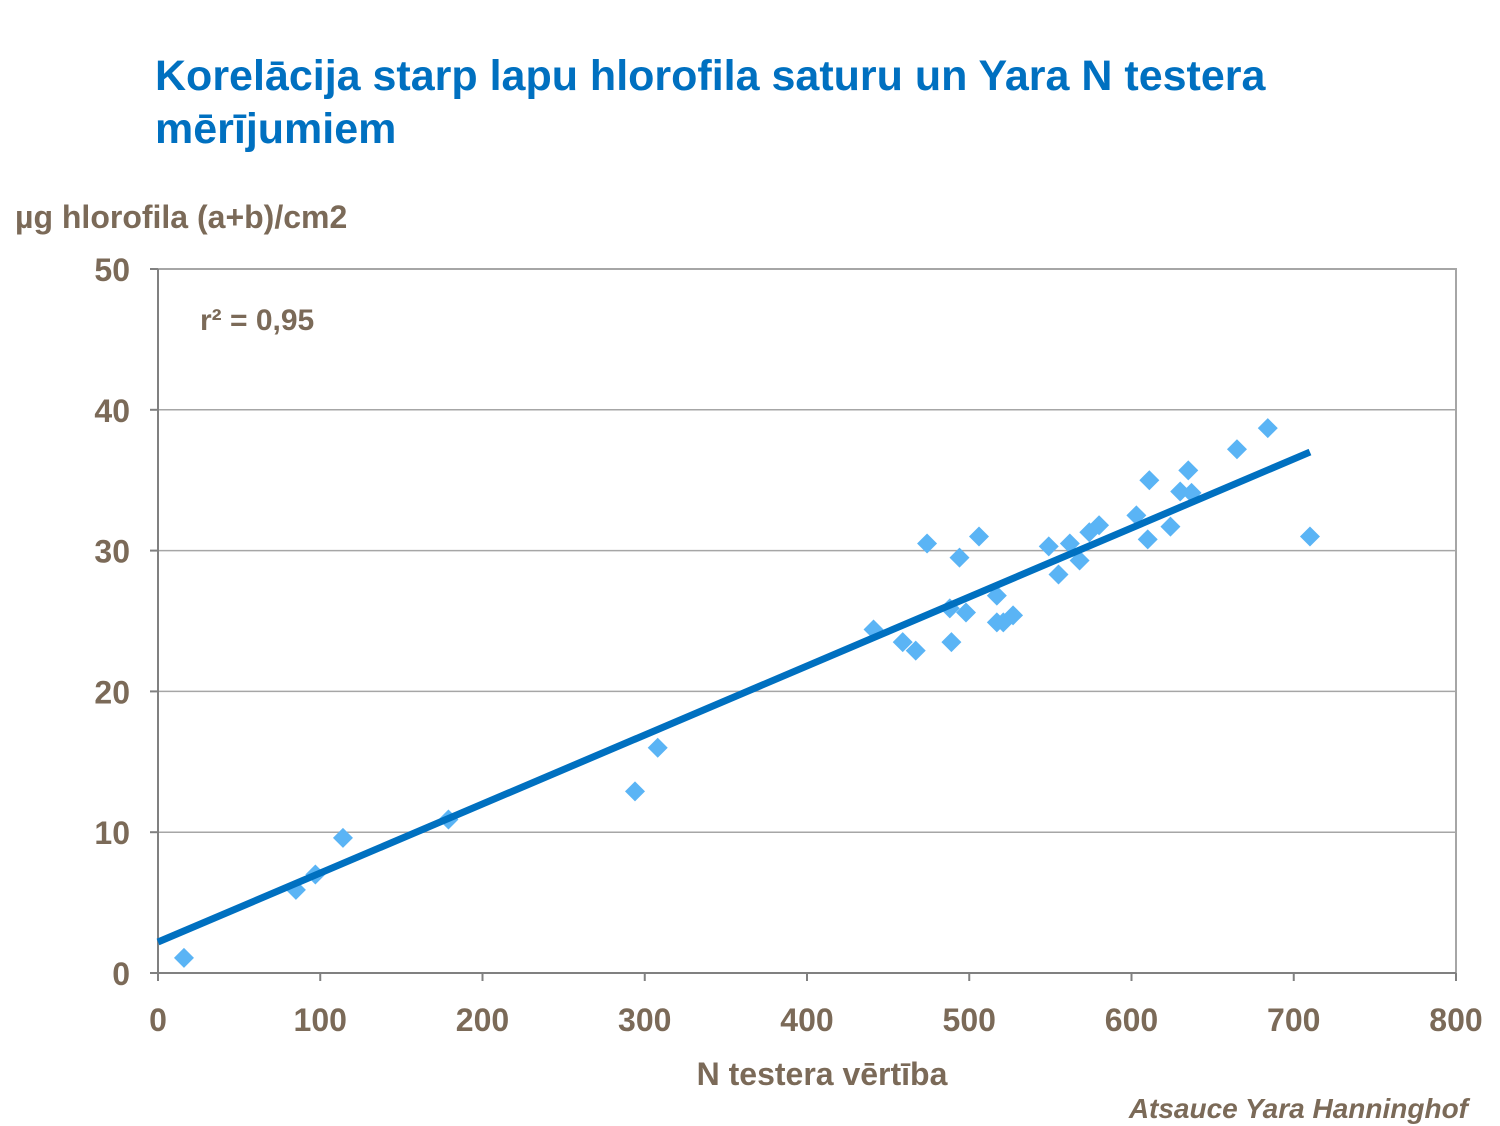 This screenshot has height=1126, width=1500. Describe the element at coordinates (181, 217) in the screenshot. I see `y-axis-label: µg hlorofila (a+b)/cm2` at that location.